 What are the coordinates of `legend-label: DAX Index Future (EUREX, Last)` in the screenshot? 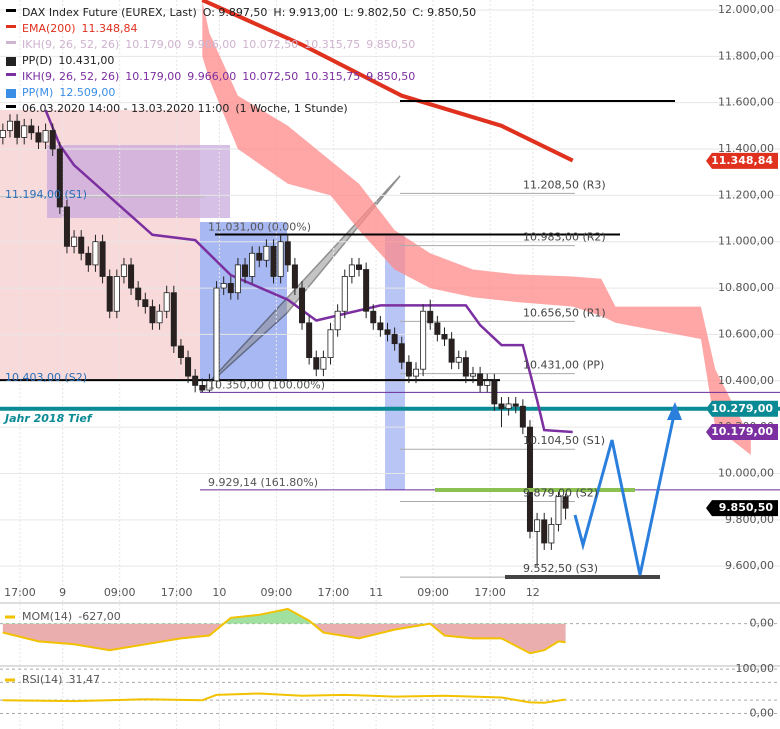 It's located at (109, 12).